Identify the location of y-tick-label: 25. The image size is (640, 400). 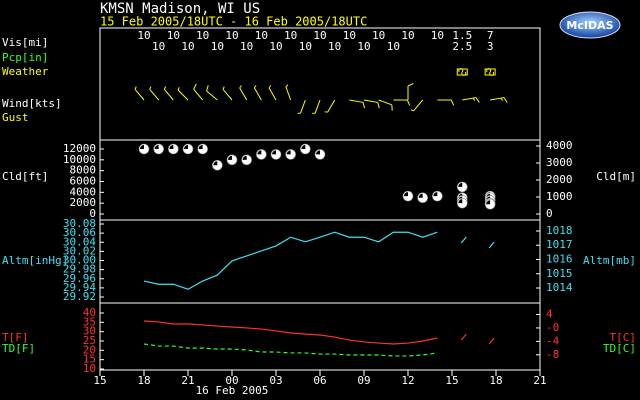
(89, 340).